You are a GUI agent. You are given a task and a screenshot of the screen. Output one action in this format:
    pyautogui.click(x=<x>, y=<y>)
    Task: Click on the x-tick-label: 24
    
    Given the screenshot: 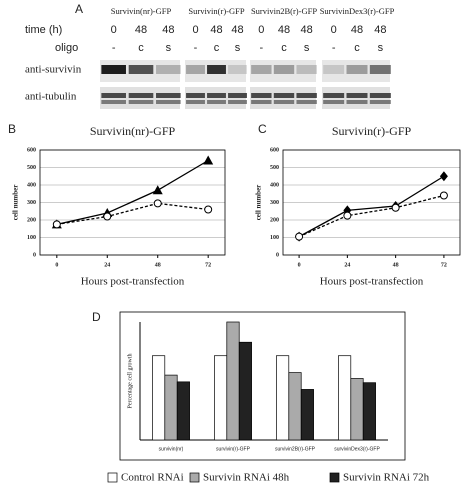 What is the action you would take?
    pyautogui.click(x=107, y=265)
    